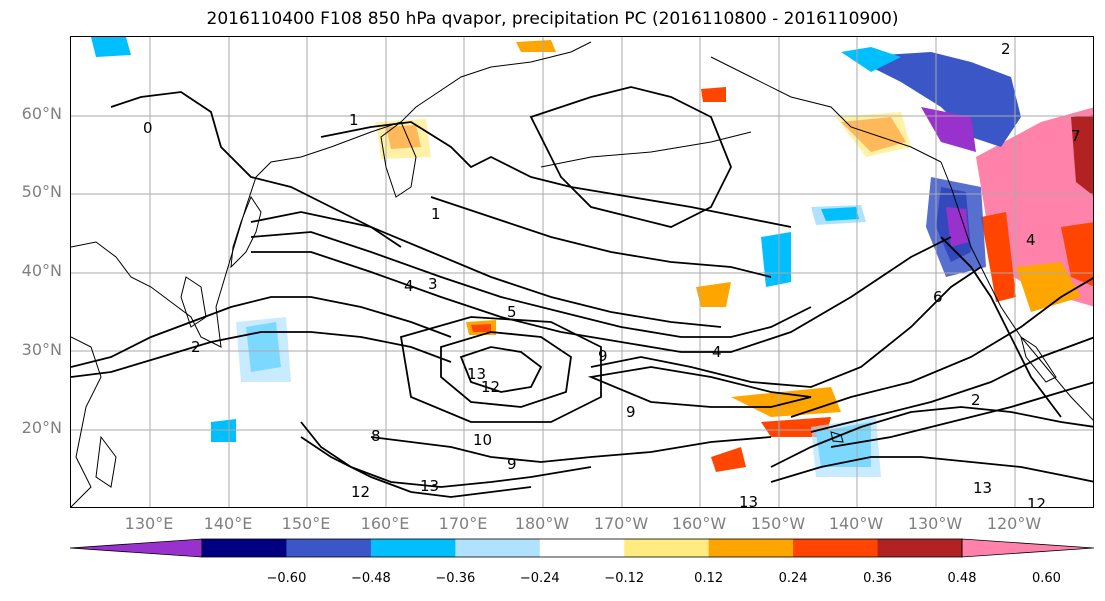 The height and width of the screenshot is (601, 1105). I want to click on lon-label-130w: 130°W, so click(935, 523).